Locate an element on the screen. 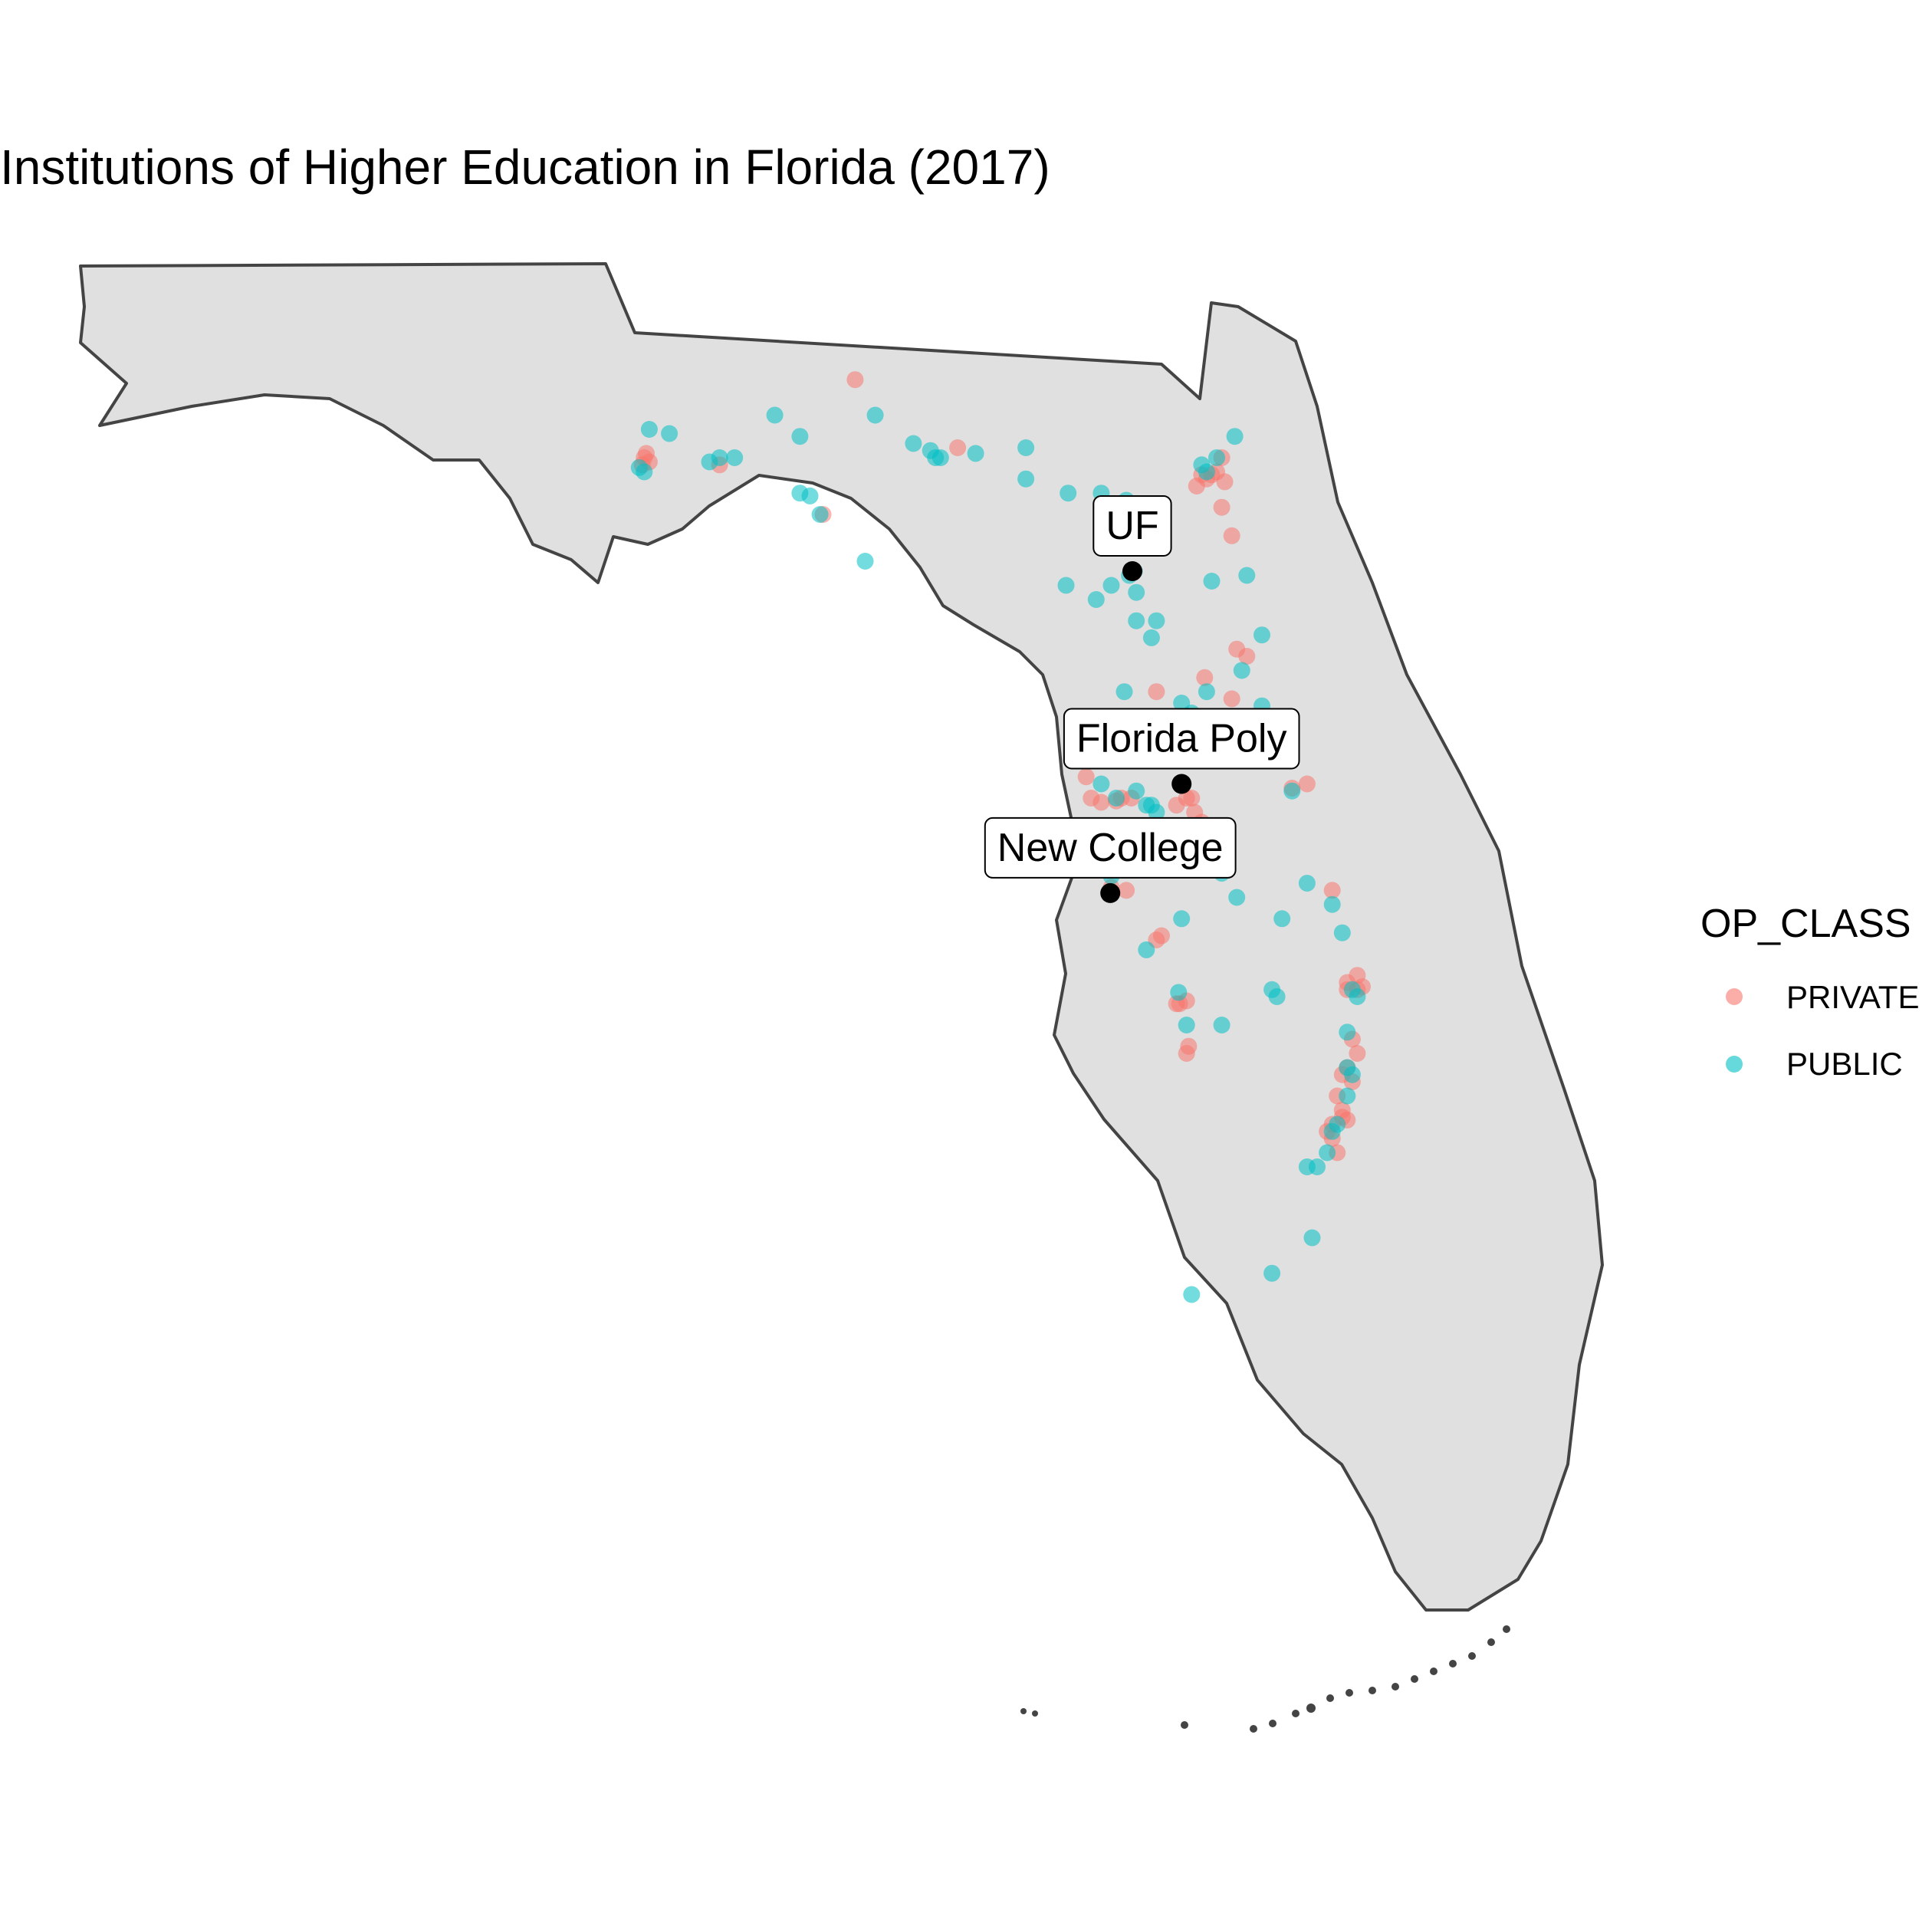  florida-poly-label-box is located at coordinates (1182, 739).